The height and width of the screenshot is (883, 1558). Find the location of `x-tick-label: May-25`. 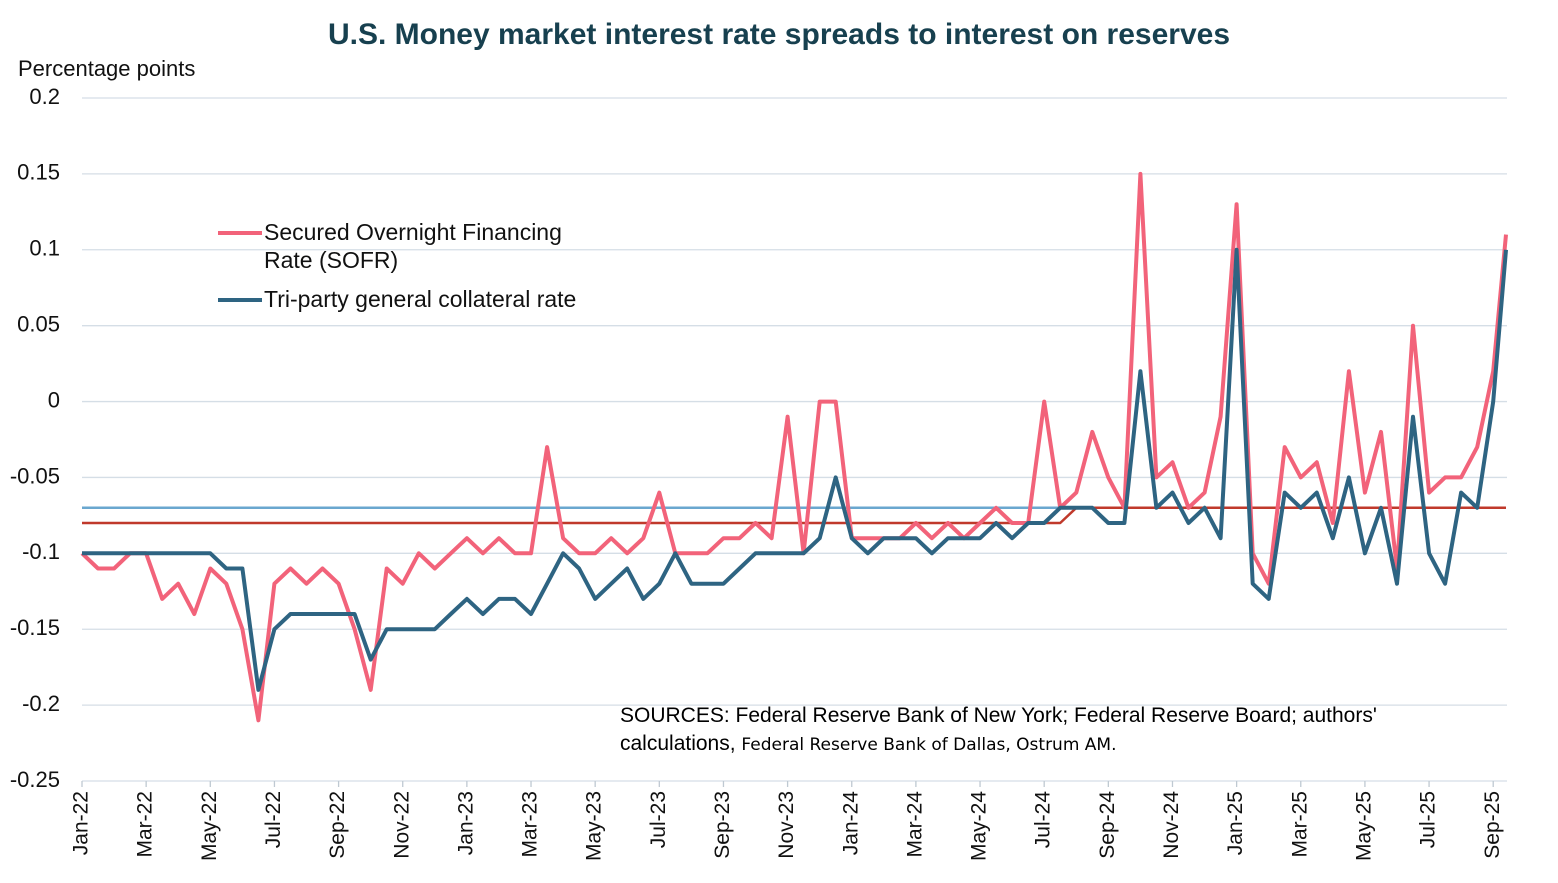

x-tick-label: May-25 is located at coordinates (1363, 826).